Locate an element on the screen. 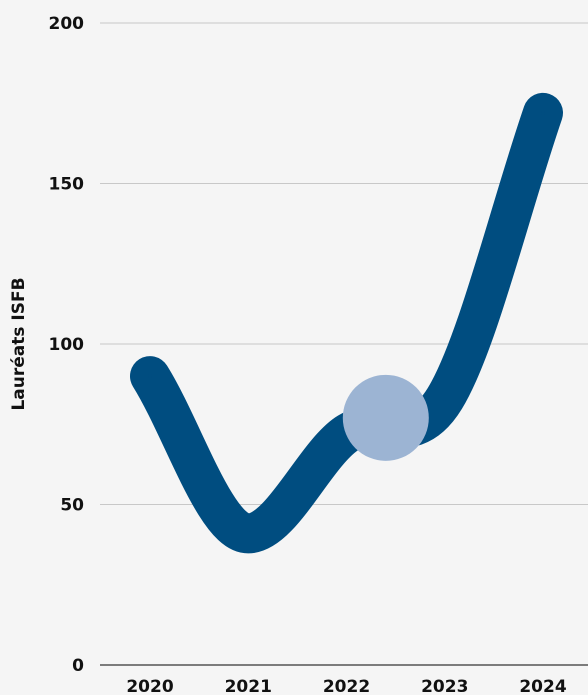 The width and height of the screenshot is (588, 695). y-tick-label: 100 is located at coordinates (67, 345).